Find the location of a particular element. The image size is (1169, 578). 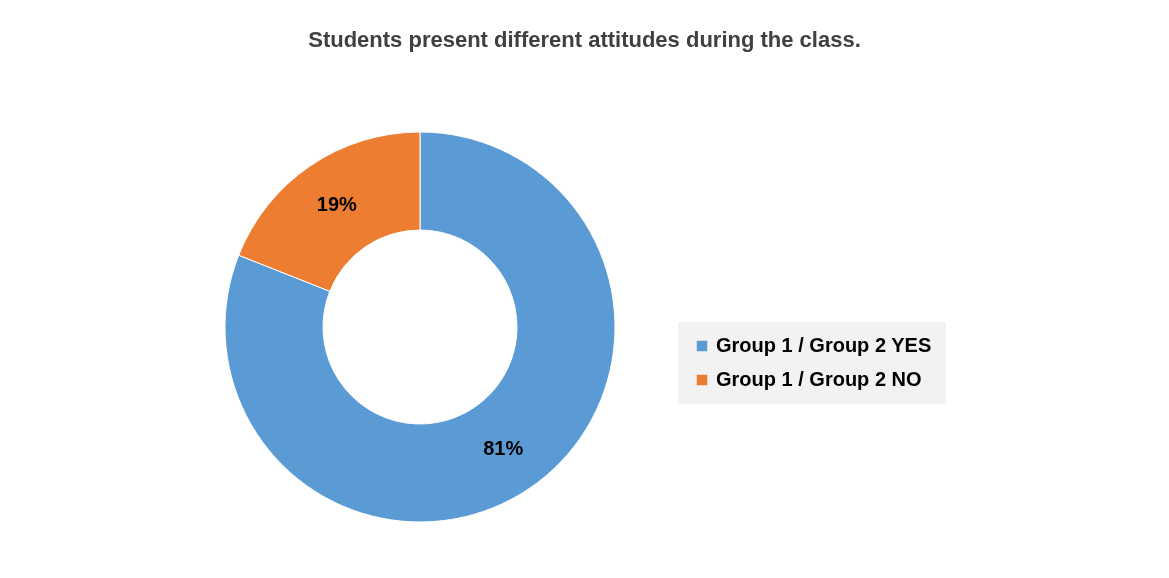

data-label: 19% is located at coordinates (337, 203).